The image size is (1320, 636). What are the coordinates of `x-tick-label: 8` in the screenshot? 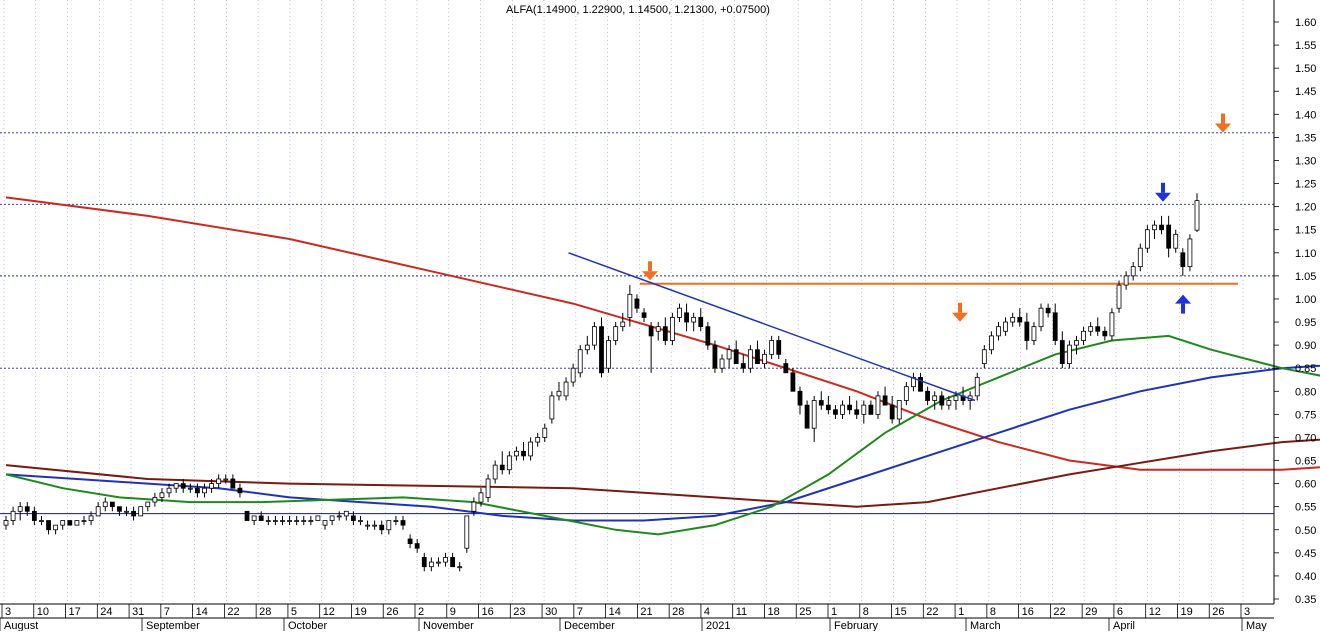 It's located at (993, 612).